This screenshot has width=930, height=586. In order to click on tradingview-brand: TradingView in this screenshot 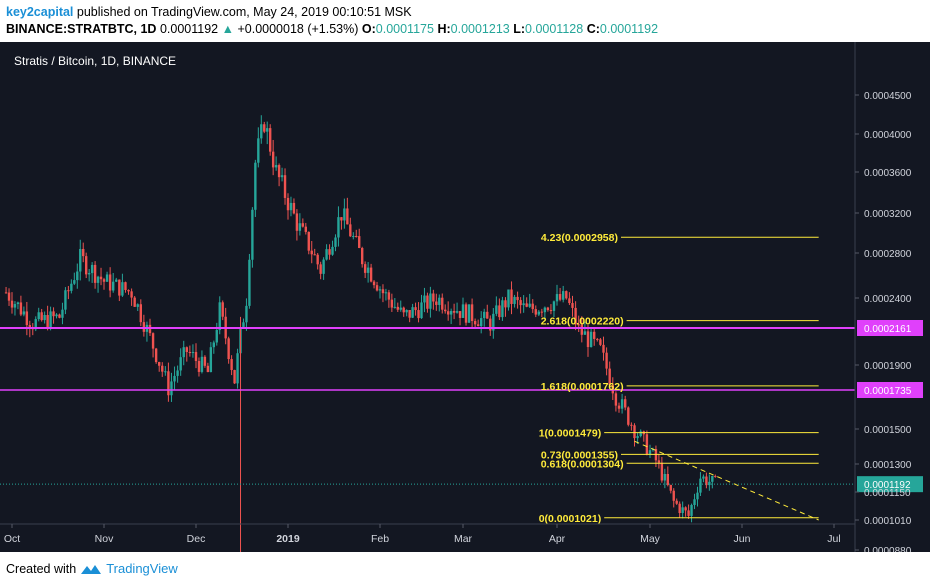, I will do `click(142, 568)`.